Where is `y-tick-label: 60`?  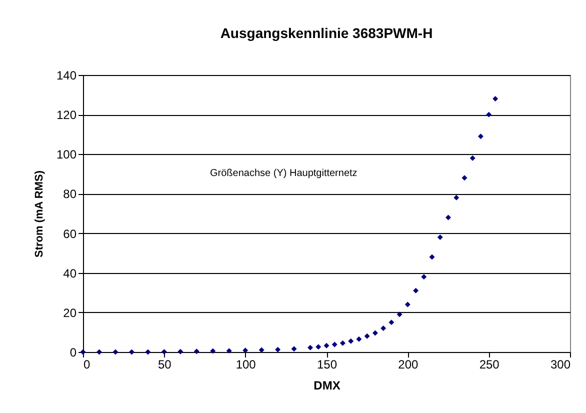
y-tick-label: 60 is located at coordinates (70, 233).